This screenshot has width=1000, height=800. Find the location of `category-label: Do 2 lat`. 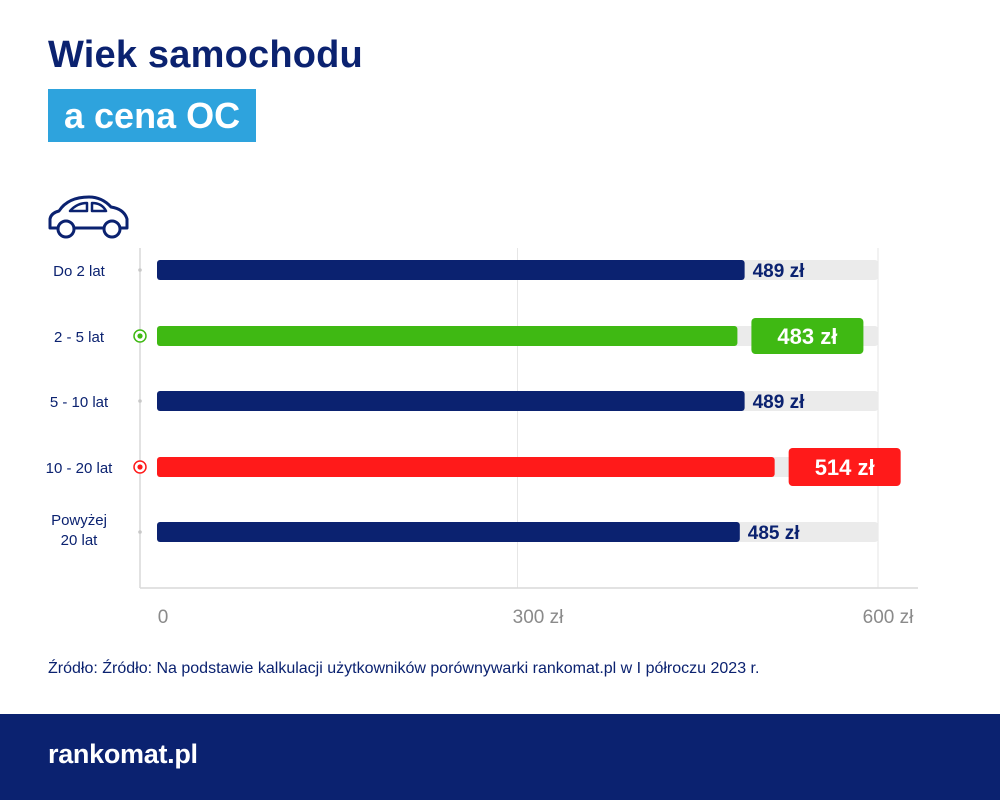

category-label: Do 2 lat is located at coordinates (79, 271).